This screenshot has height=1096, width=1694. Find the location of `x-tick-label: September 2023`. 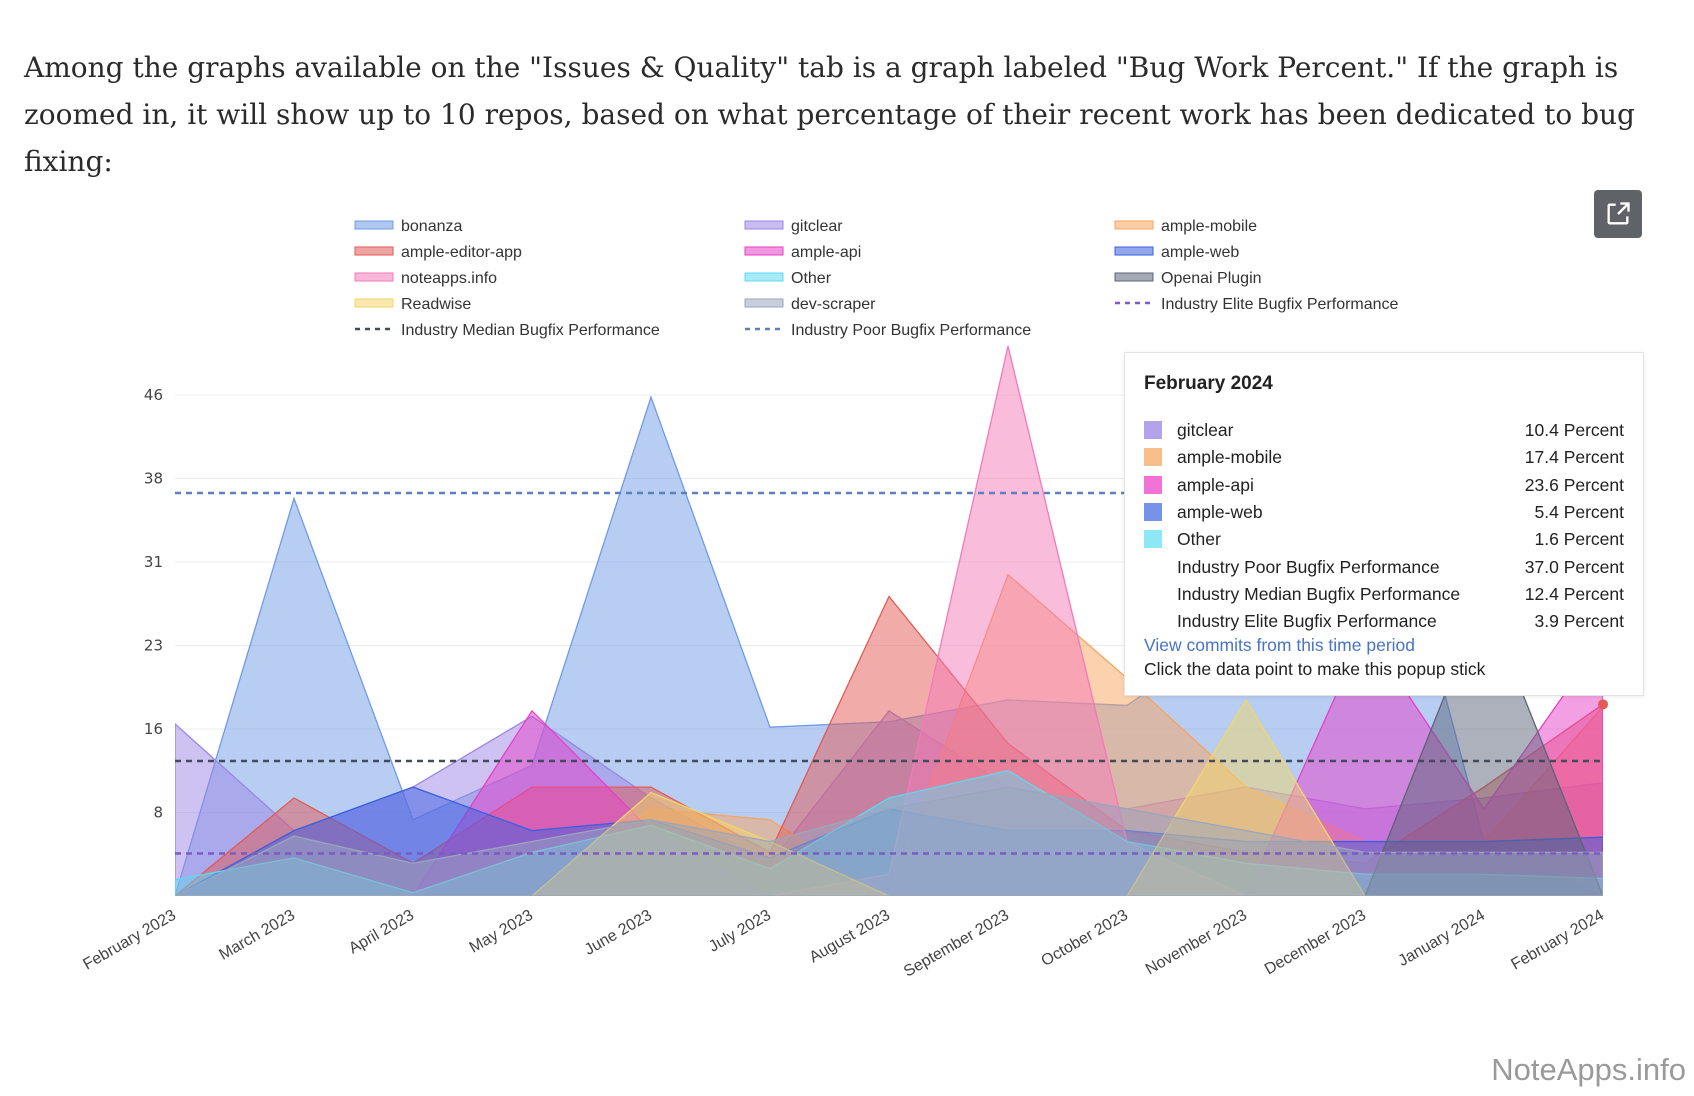

x-tick-label: September 2023 is located at coordinates (956, 944).